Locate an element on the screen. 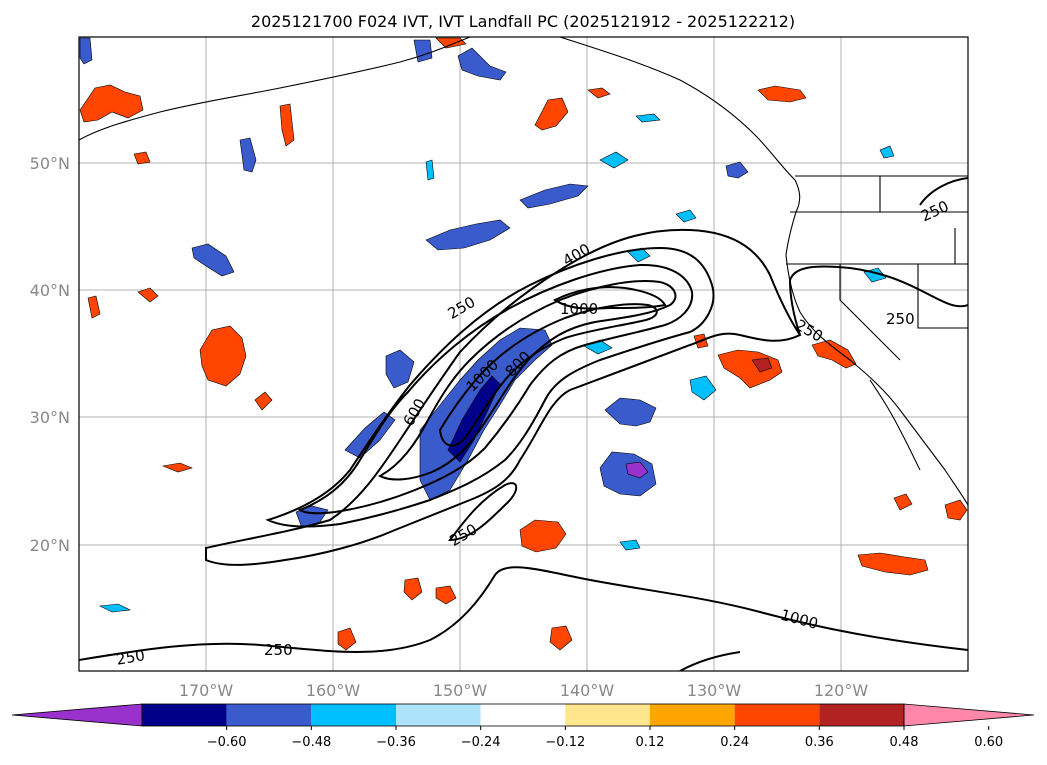  latitude-labels: 50°N 40°N 30°N 20°N is located at coordinates (50, 354).